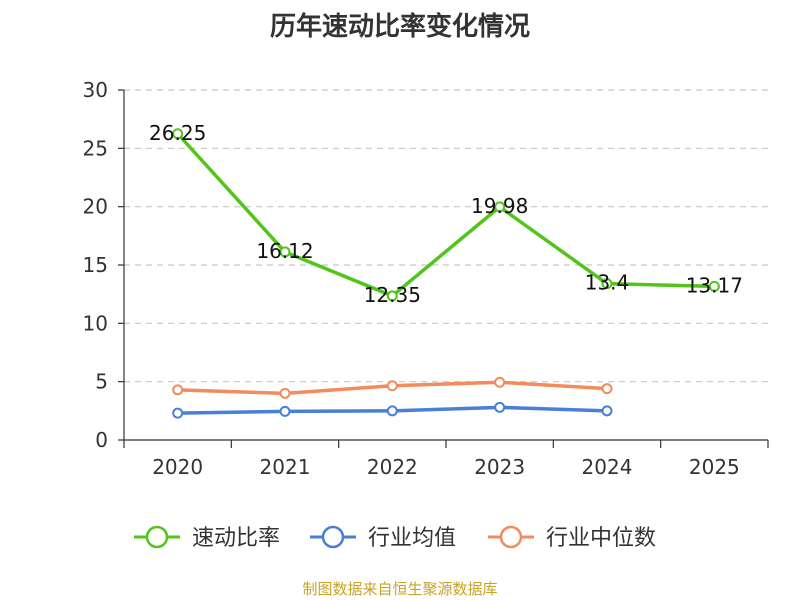 This screenshot has width=800, height=600. I want to click on data-label: 26.25, so click(177, 133).